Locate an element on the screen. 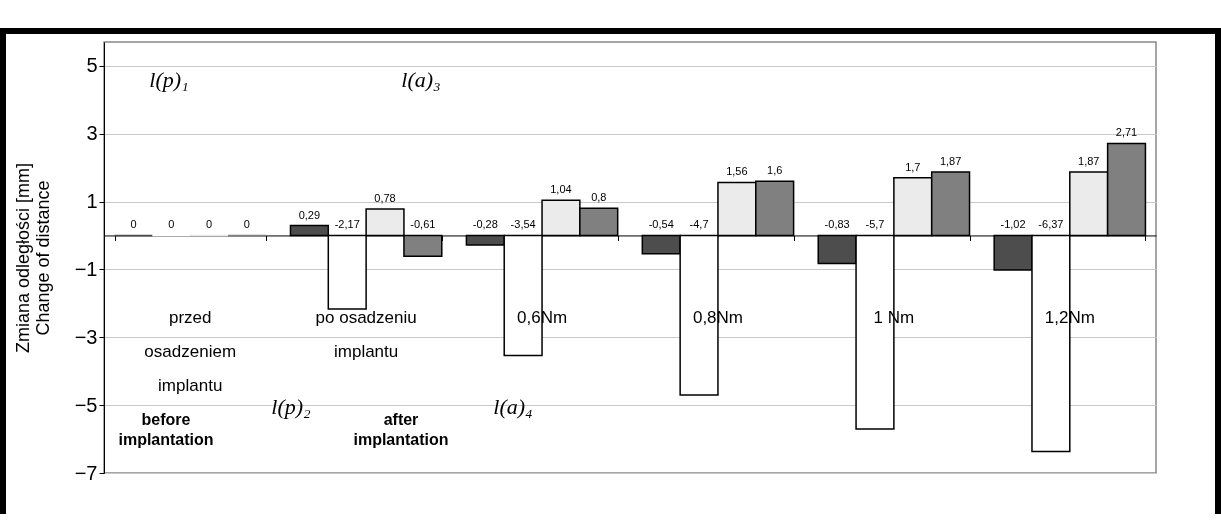 Image resolution: width=1221 pixels, height=520 pixels. y-tick-label: −5 is located at coordinates (86, 404).